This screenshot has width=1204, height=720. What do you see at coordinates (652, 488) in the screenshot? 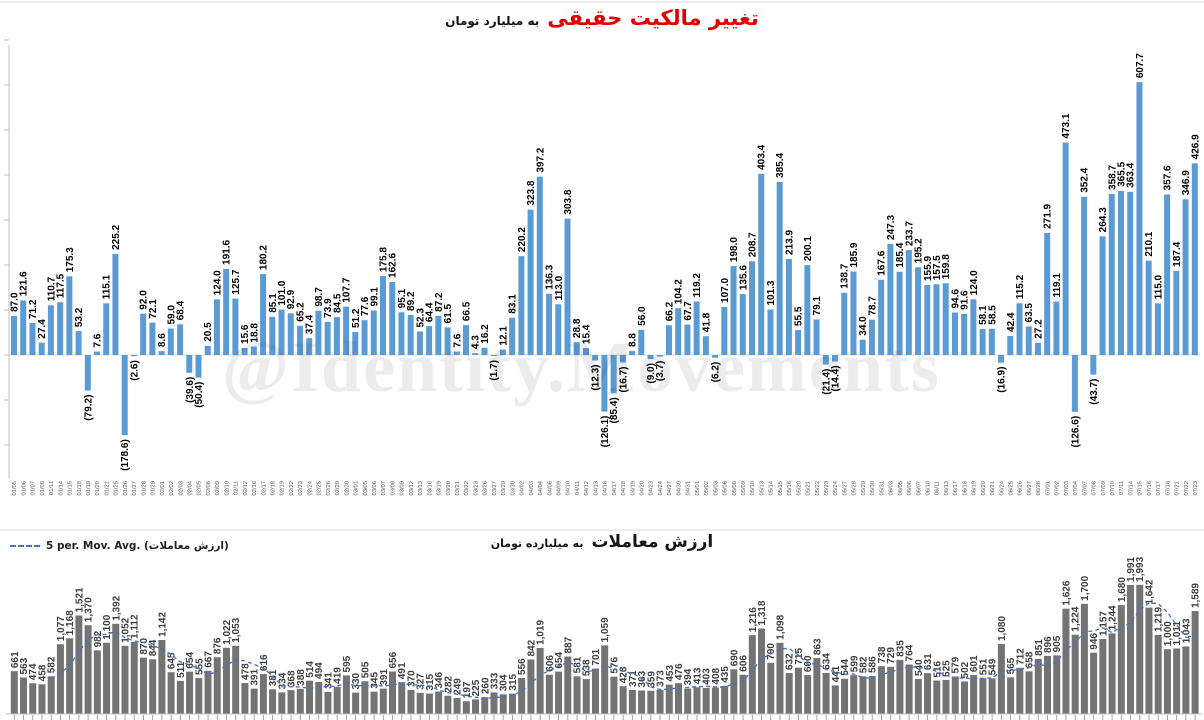
I see `x-axis-date-label: 04/23` at bounding box center [652, 488].